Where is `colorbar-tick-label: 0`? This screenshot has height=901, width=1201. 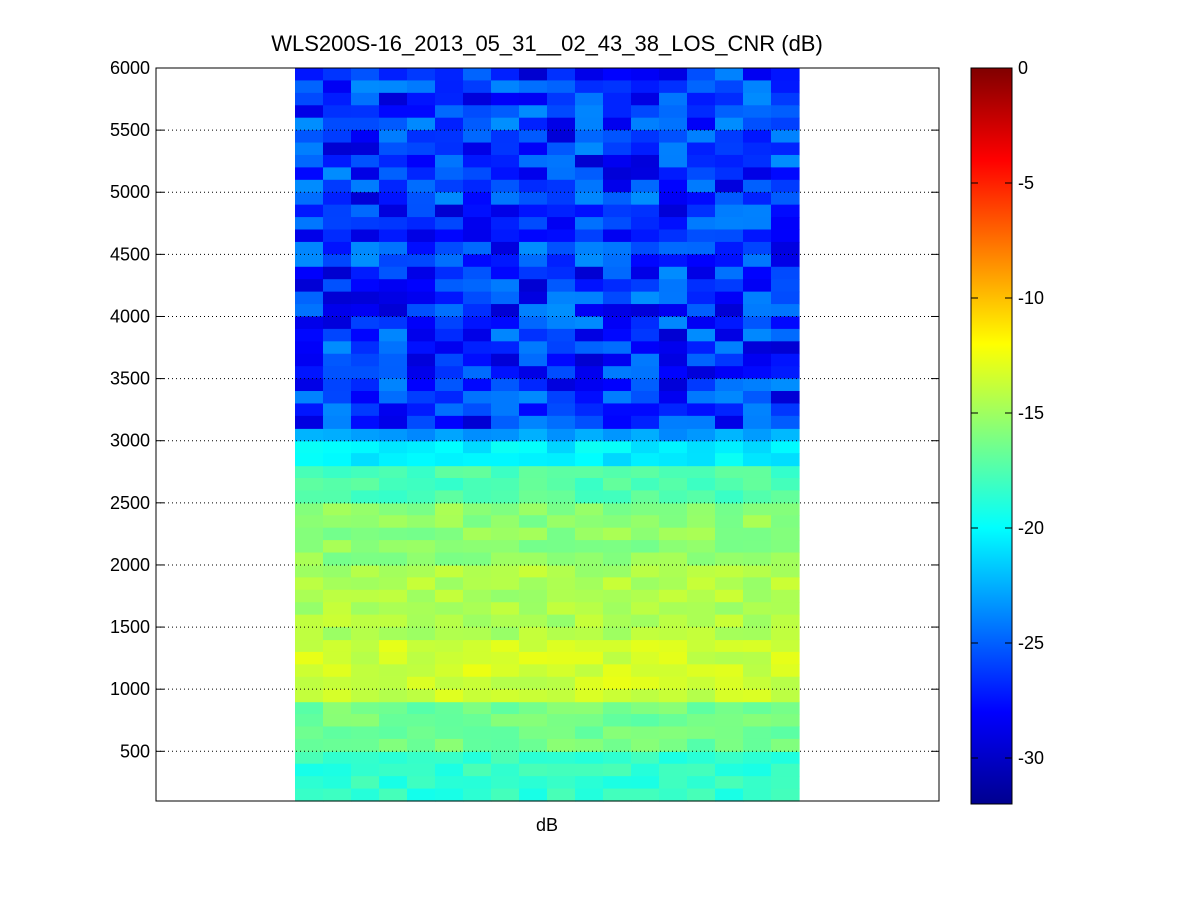 colorbar-tick-label: 0 is located at coordinates (1023, 68).